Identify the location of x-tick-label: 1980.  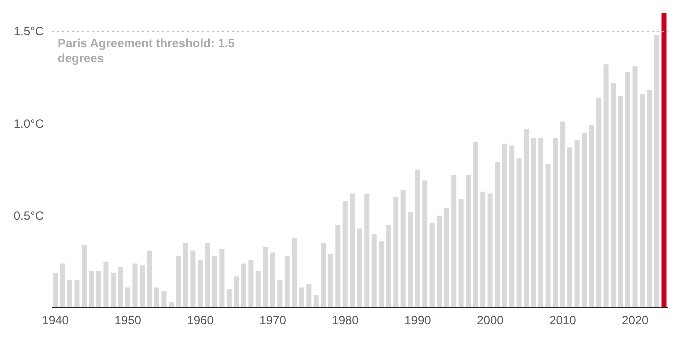
(346, 321).